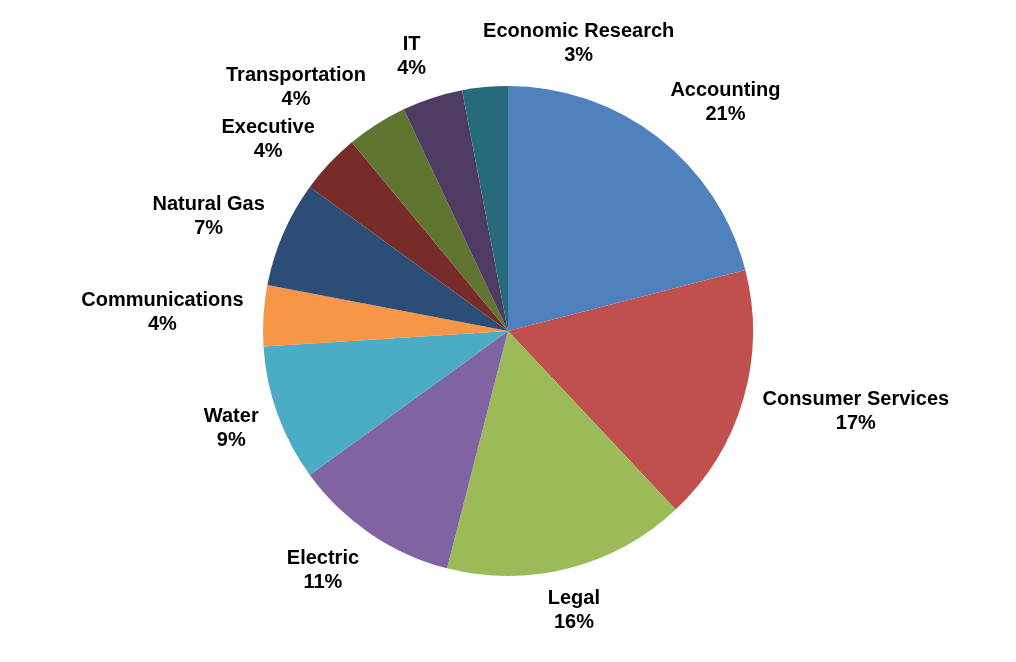 The width and height of the screenshot is (1016, 662). I want to click on data-label: 17%, so click(856, 422).